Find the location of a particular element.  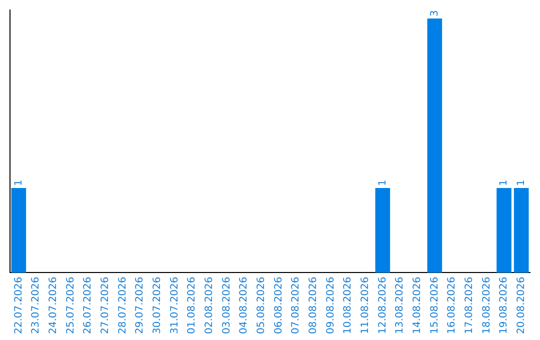

x-tick-label: 13.08.2026 is located at coordinates (400, 305).